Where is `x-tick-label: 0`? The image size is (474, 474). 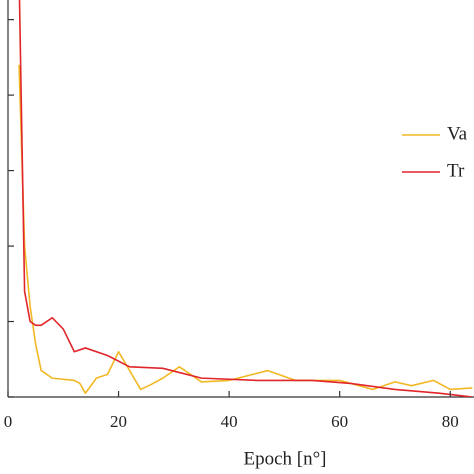 x-tick-label: 0 is located at coordinates (8, 421).